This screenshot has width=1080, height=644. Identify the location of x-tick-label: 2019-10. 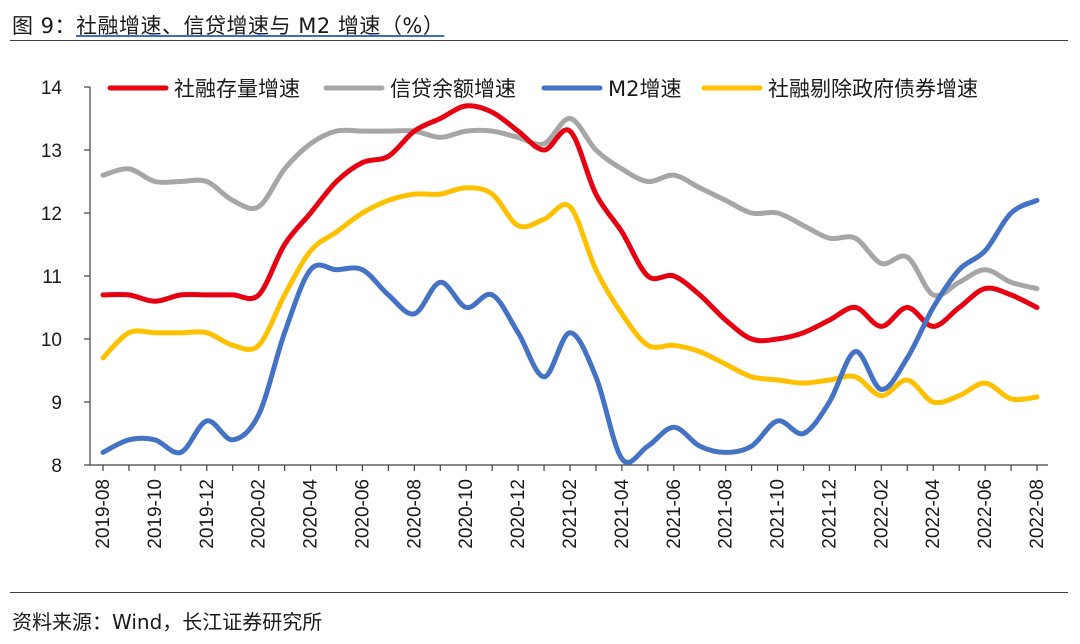
(155, 514).